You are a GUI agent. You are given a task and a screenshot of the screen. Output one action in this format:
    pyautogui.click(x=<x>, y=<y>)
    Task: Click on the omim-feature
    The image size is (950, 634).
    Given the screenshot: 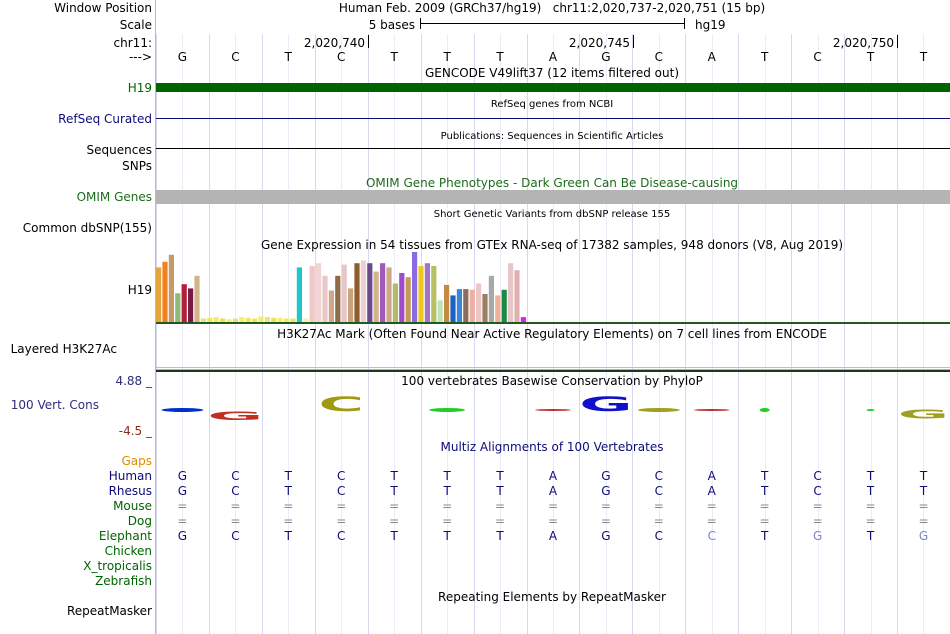 What is the action you would take?
    pyautogui.click(x=553, y=197)
    